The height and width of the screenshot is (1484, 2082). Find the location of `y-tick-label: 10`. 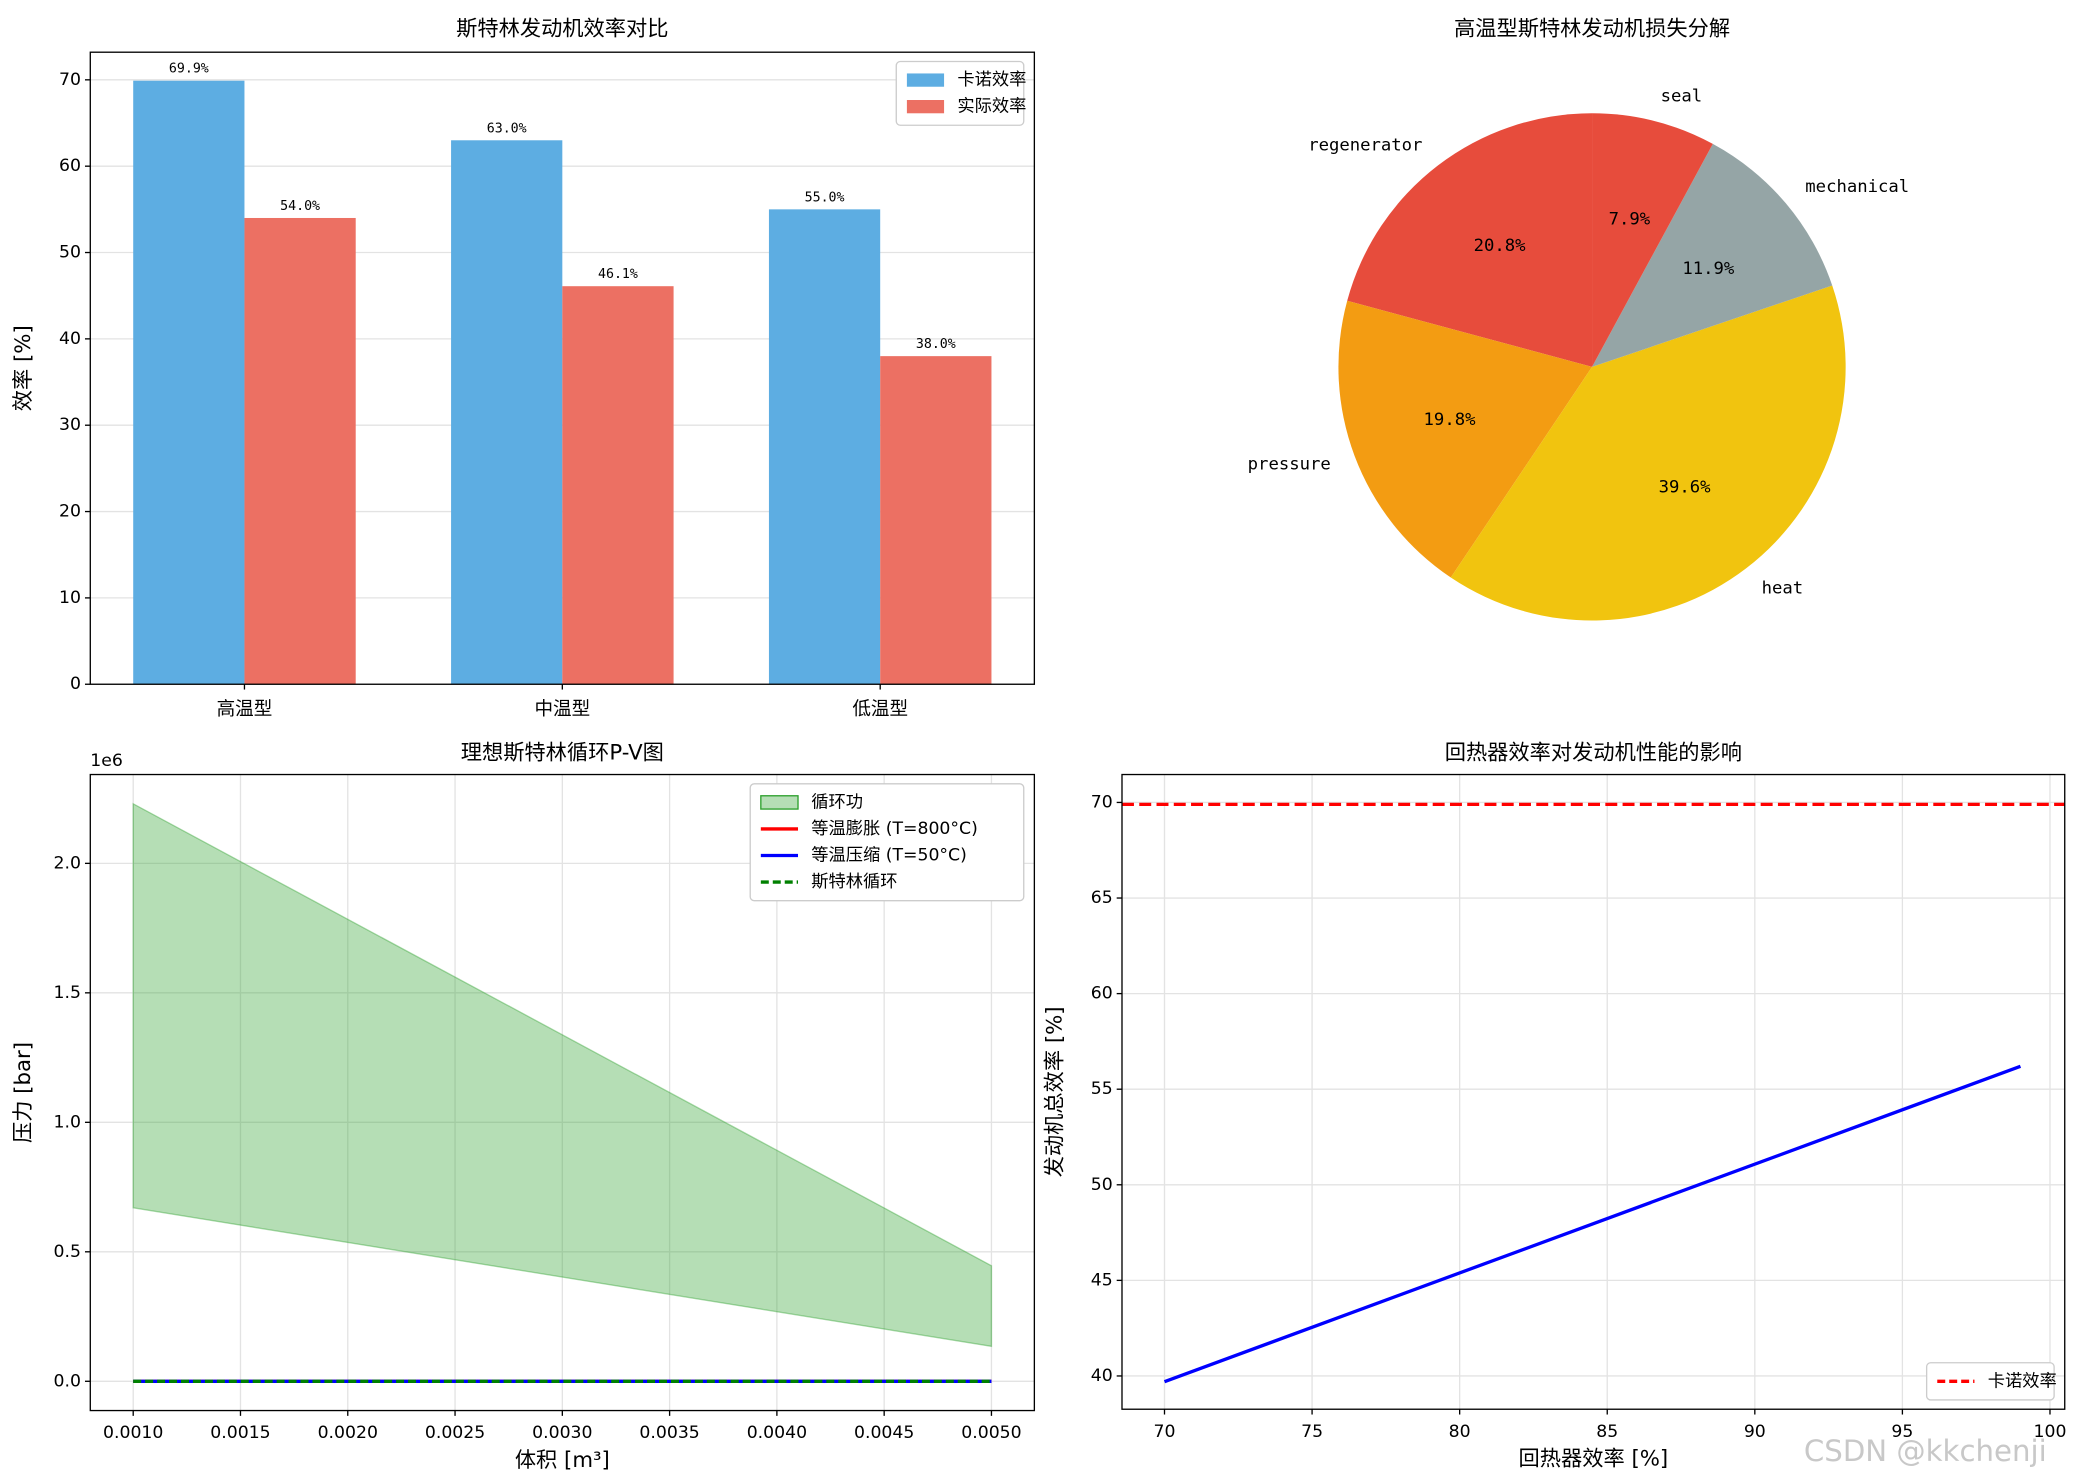

y-tick-label: 10 is located at coordinates (70, 598).